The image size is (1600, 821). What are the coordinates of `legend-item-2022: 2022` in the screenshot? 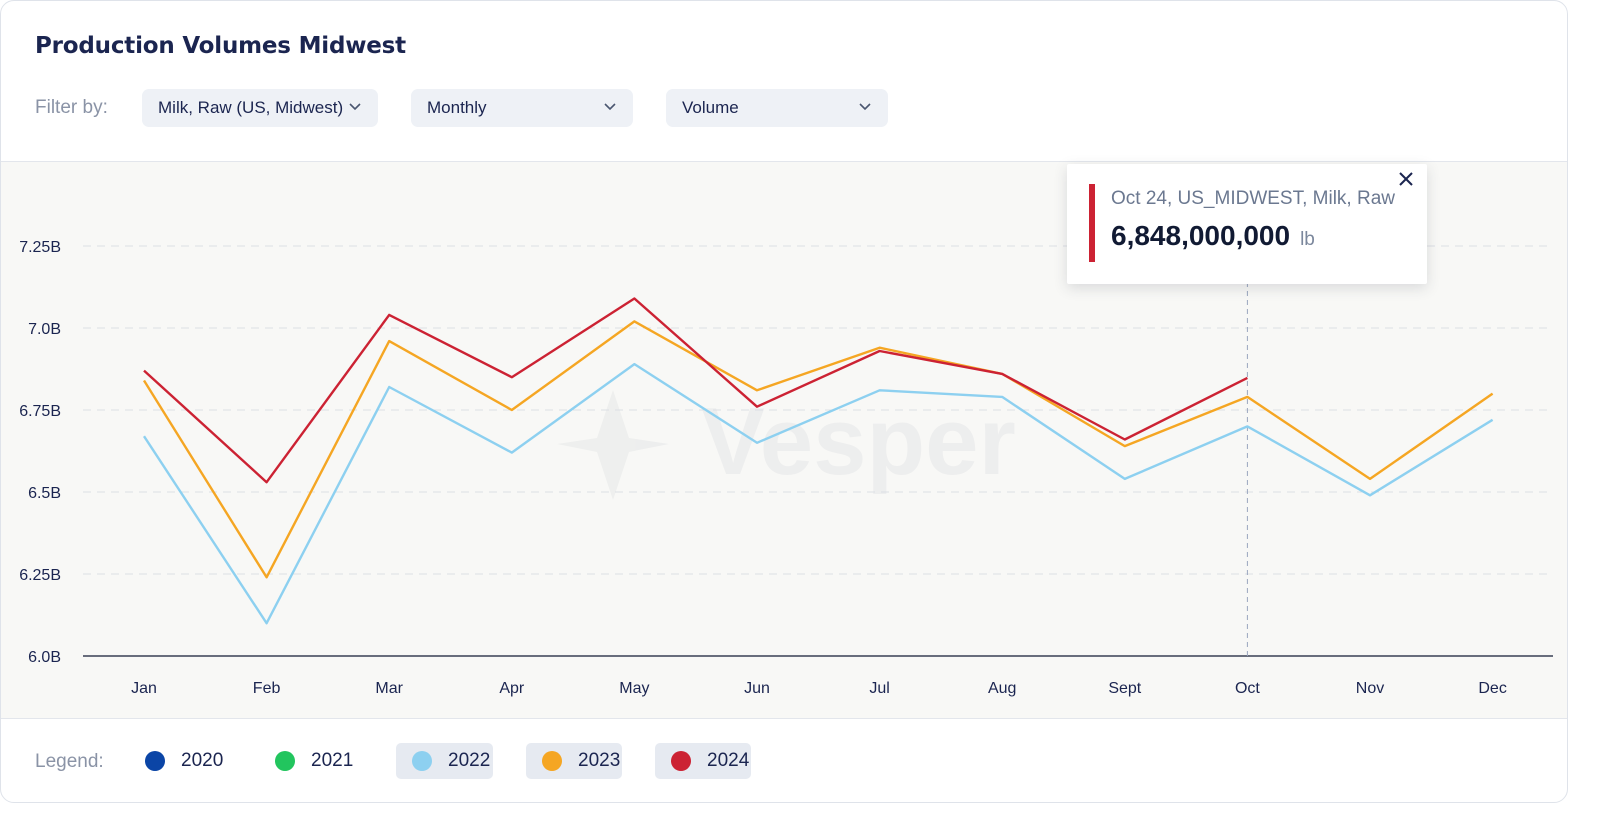 It's located at (444, 761).